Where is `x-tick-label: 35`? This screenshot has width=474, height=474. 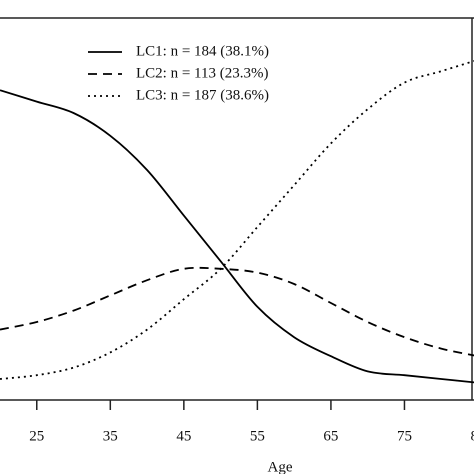 x-tick-label: 35 is located at coordinates (110, 436).